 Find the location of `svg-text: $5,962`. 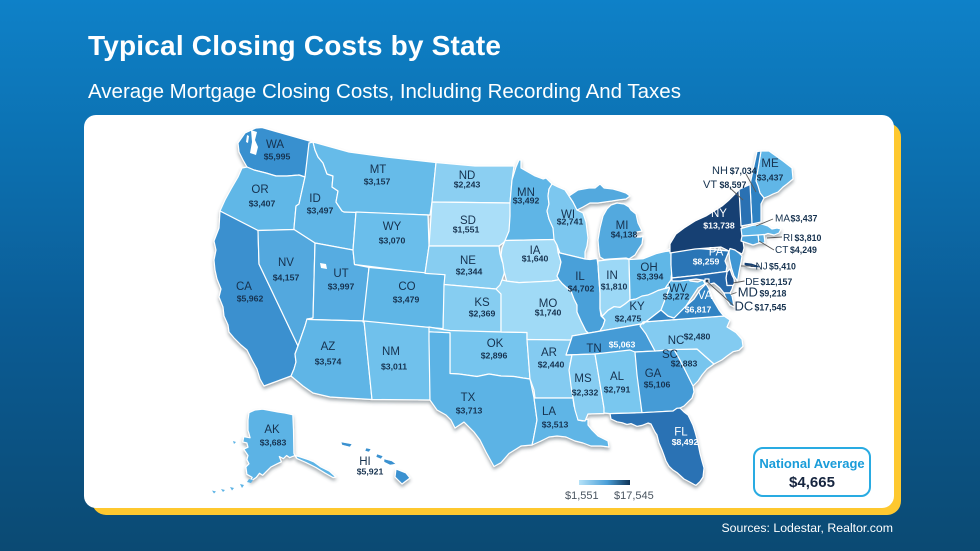

svg-text: $5,962 is located at coordinates (250, 299).